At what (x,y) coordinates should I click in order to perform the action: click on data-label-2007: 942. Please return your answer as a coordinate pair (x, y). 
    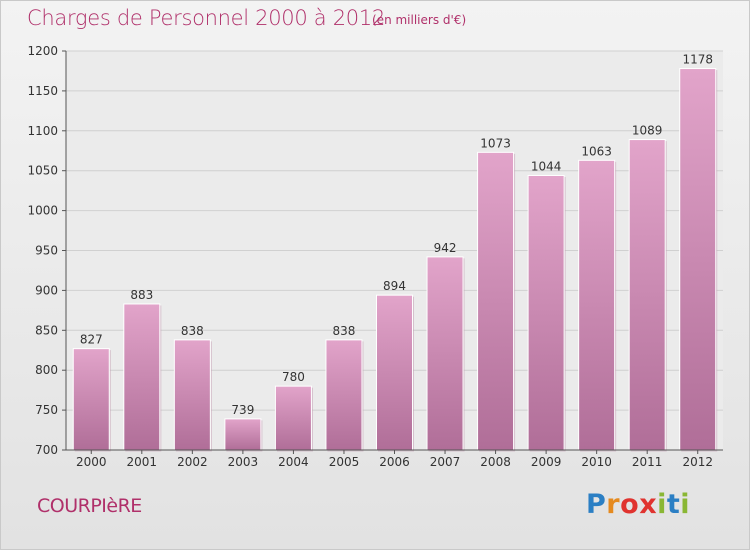
    Looking at the image, I should click on (445, 248).